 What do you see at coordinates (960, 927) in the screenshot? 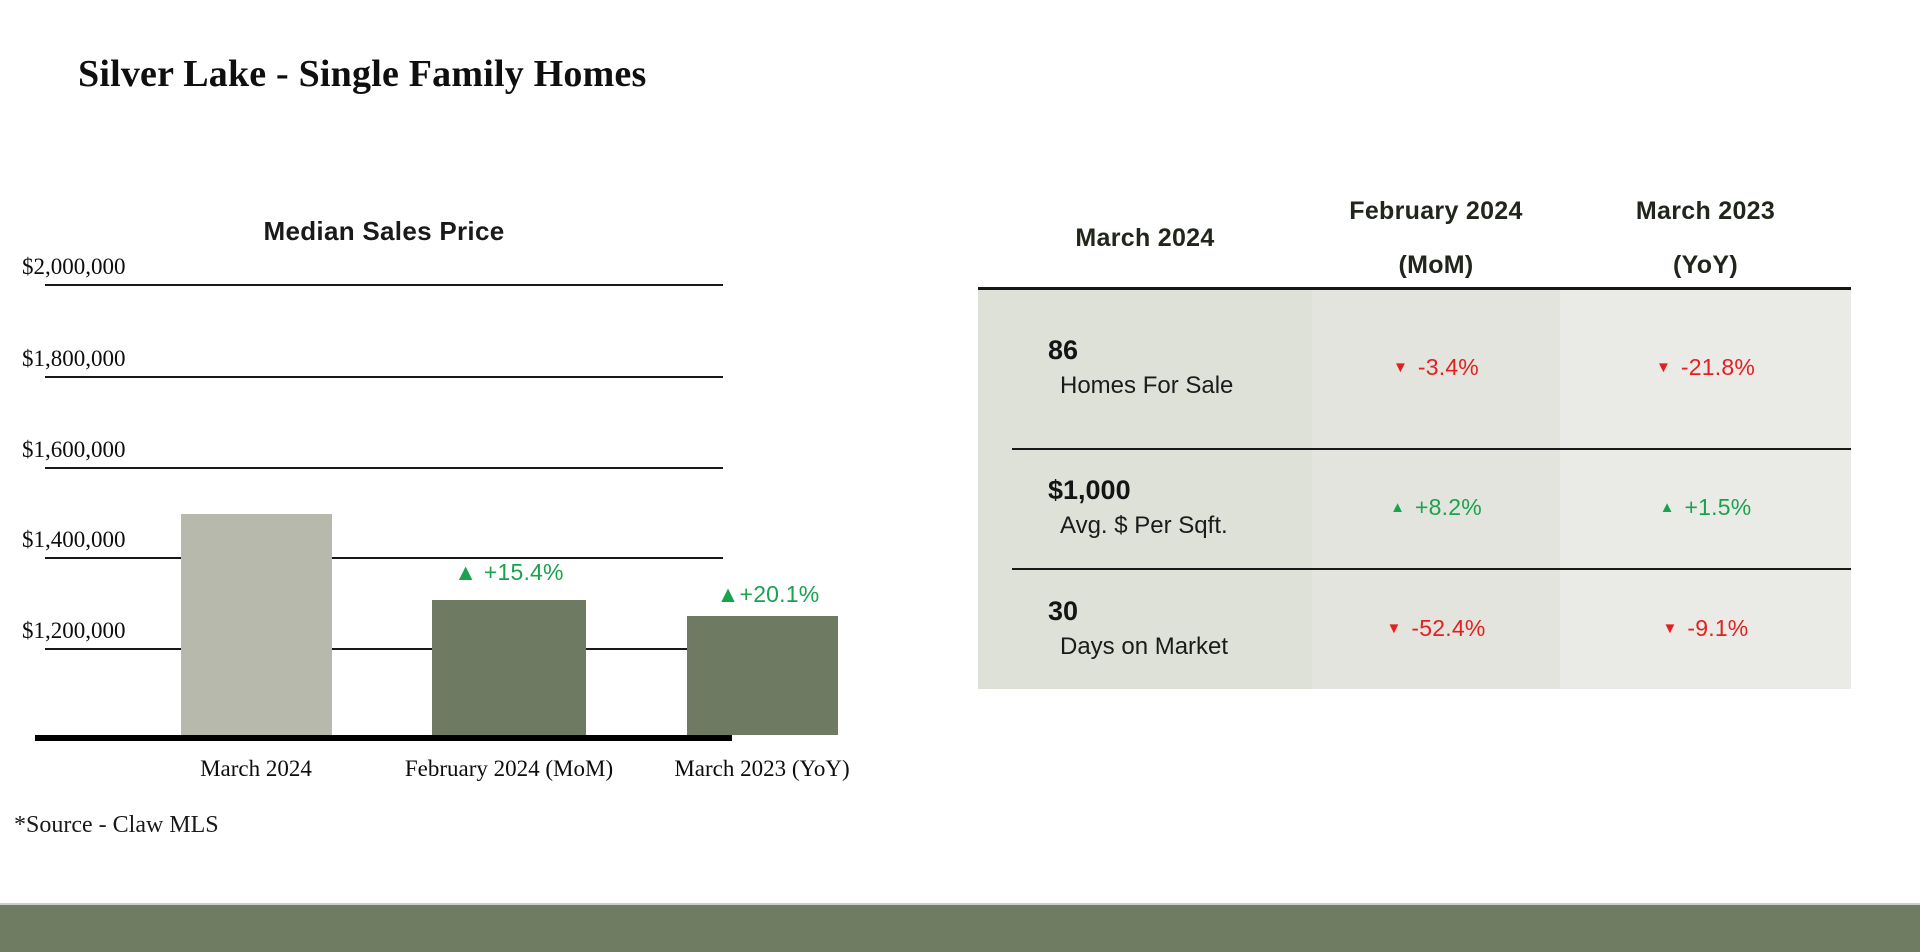
I see `footer-band` at bounding box center [960, 927].